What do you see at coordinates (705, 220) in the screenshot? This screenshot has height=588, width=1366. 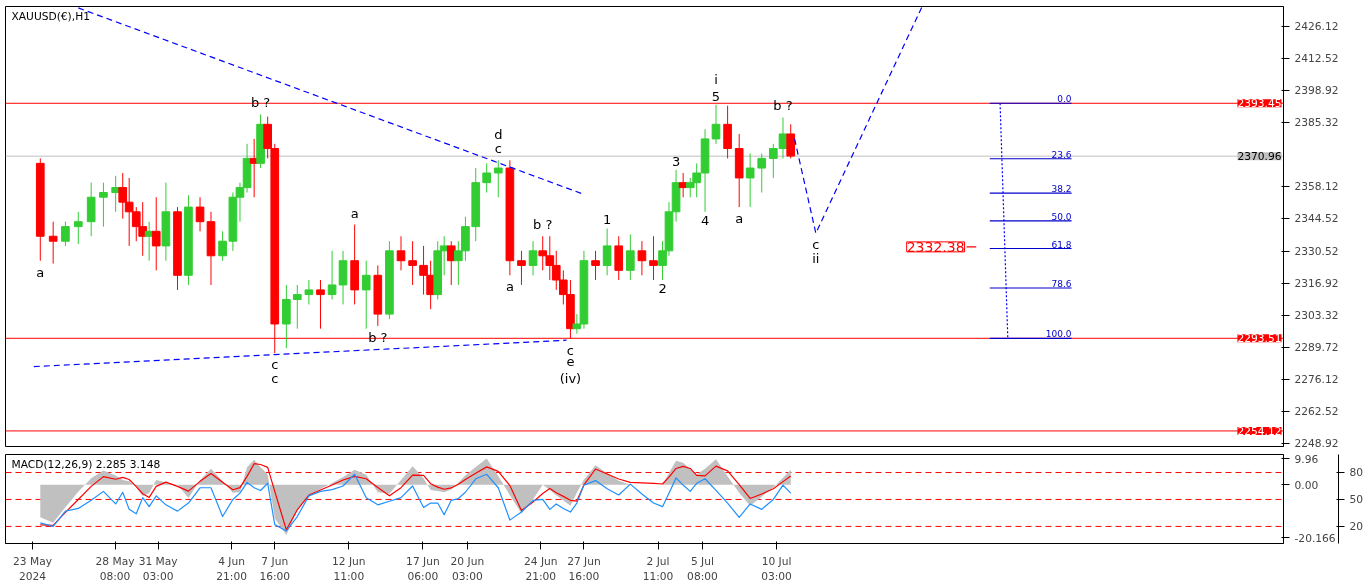 I see `annotation: 4` at bounding box center [705, 220].